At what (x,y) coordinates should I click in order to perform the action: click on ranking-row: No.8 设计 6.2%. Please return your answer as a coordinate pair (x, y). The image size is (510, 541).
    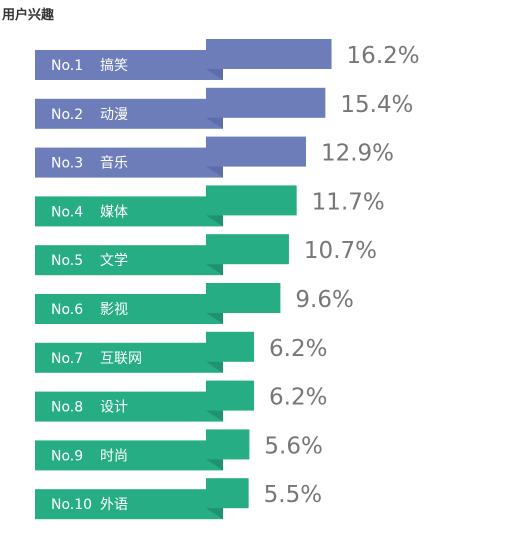
    Looking at the image, I should click on (181, 401).